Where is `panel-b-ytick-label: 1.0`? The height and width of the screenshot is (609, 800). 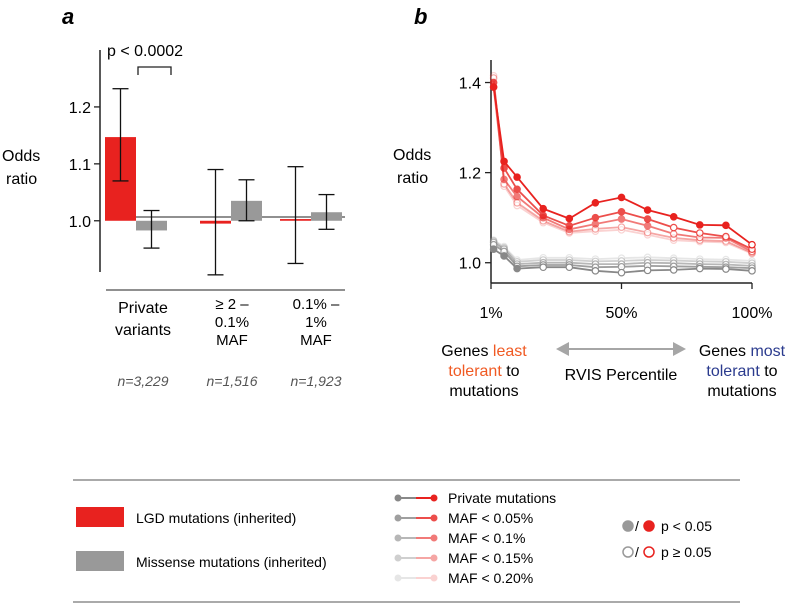
panel-b-ytick-label: 1.0 is located at coordinates (470, 264).